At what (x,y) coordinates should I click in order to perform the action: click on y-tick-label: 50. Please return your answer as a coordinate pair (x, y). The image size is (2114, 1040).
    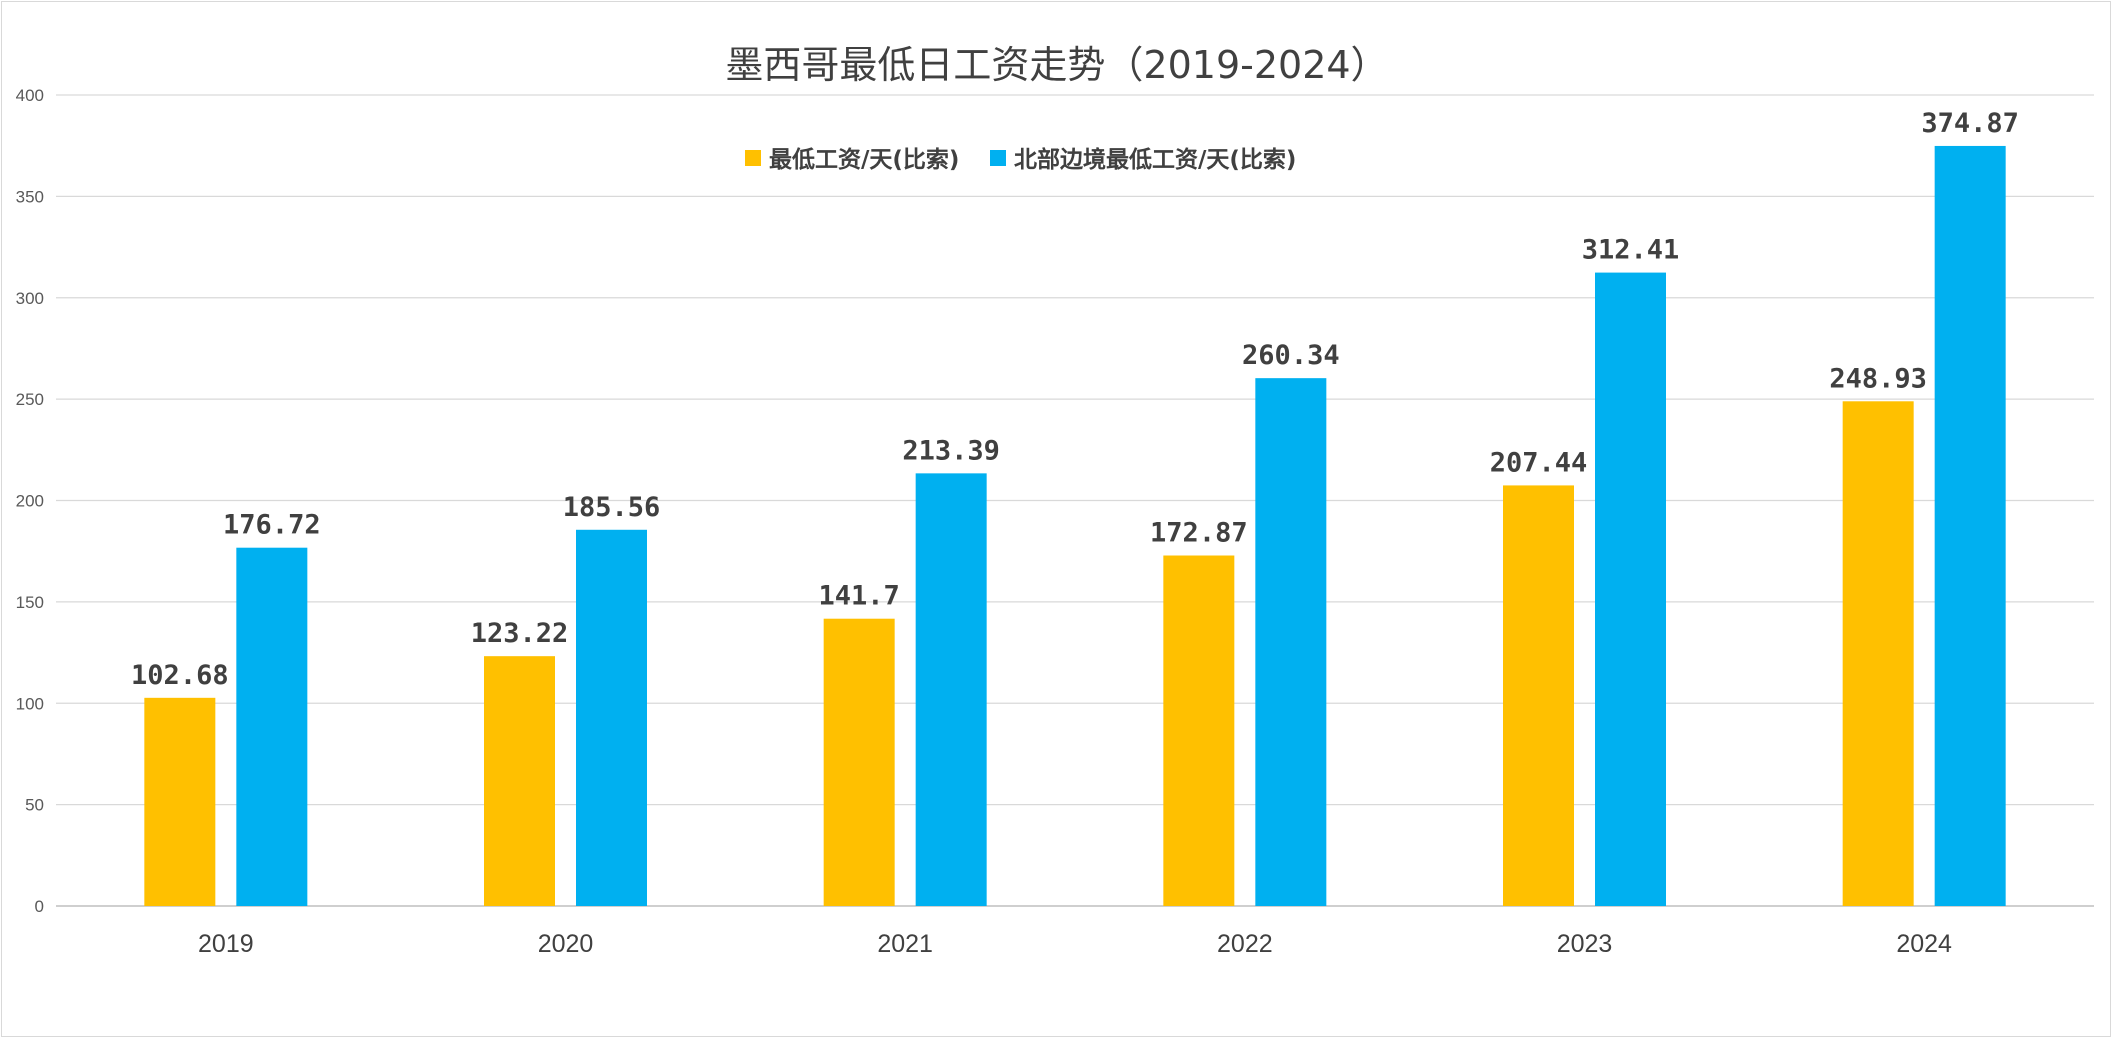
    Looking at the image, I should click on (34, 805).